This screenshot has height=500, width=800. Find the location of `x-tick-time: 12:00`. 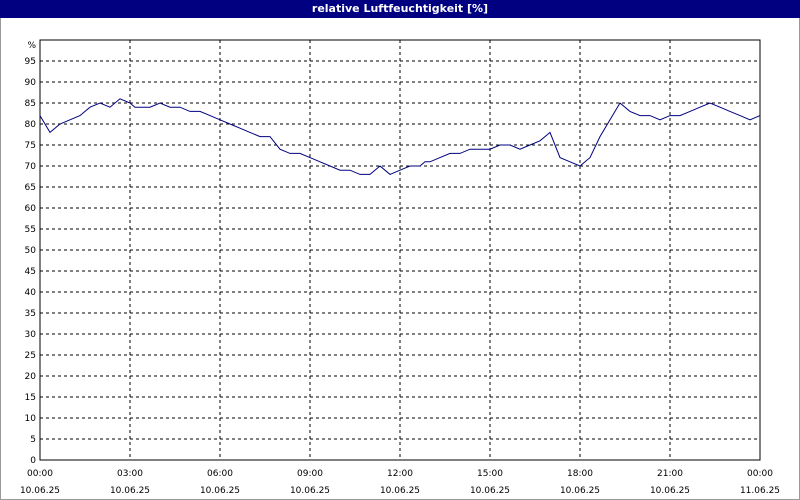

x-tick-time: 12:00 is located at coordinates (400, 474).